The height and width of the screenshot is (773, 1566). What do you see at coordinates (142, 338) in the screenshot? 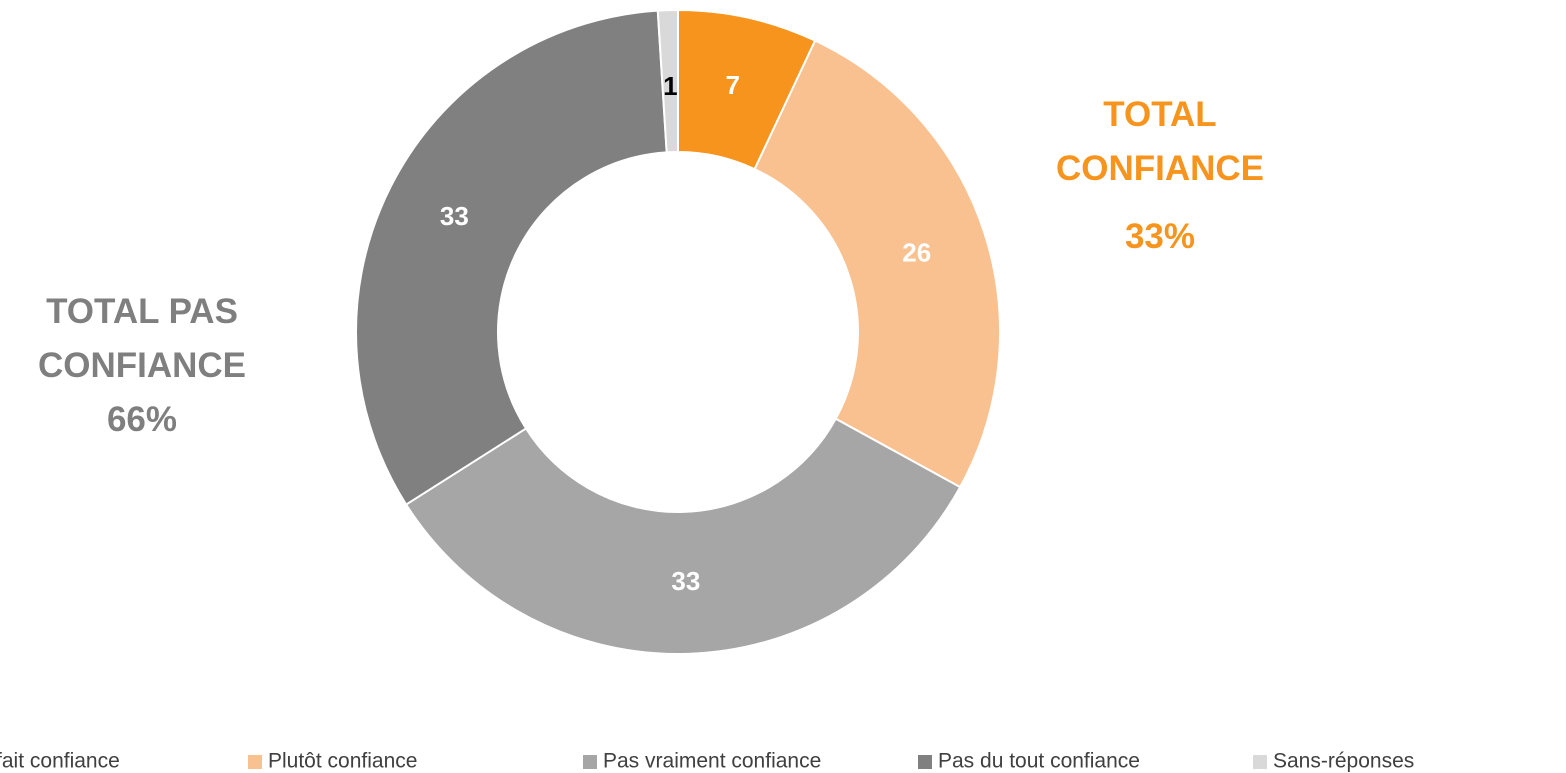
I see `annotation-text: TOTAL PAS CONFIANCE` at bounding box center [142, 338].